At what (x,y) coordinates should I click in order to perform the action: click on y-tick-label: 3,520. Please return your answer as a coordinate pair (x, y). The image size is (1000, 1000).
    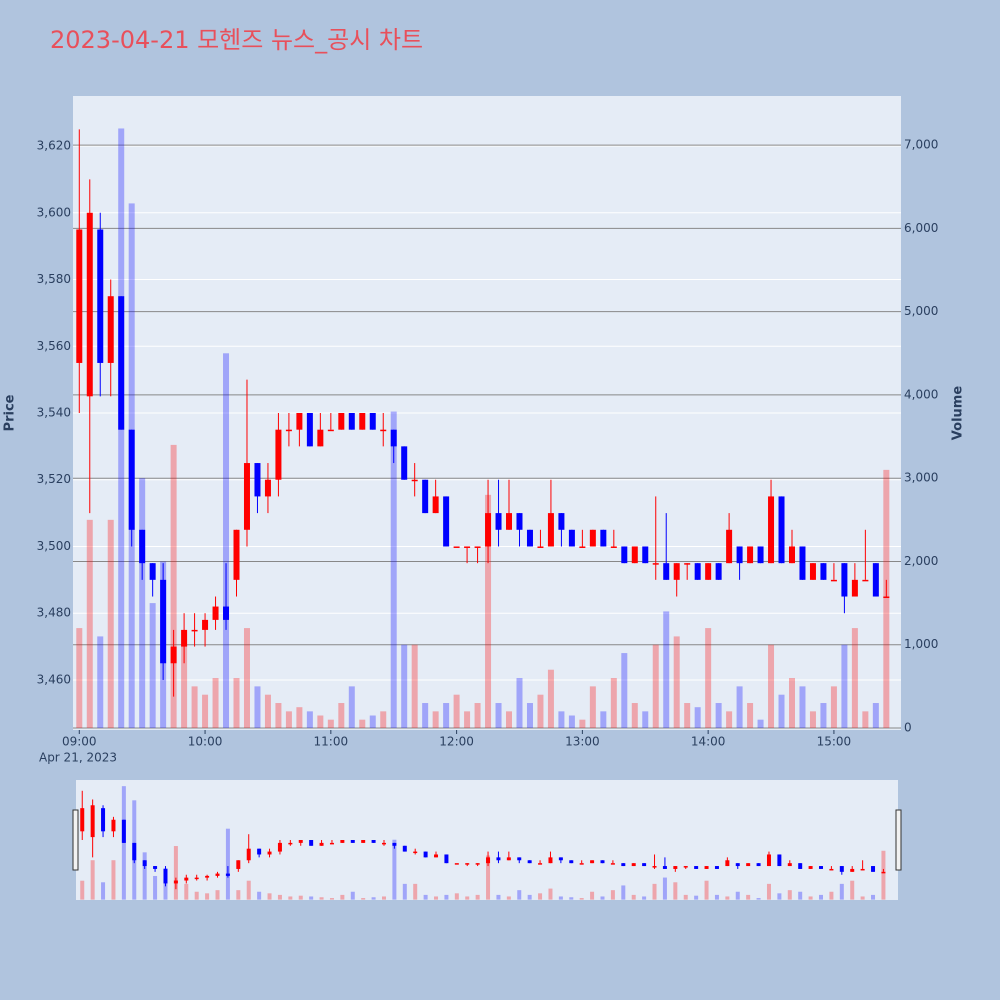
    Looking at the image, I should click on (54, 479).